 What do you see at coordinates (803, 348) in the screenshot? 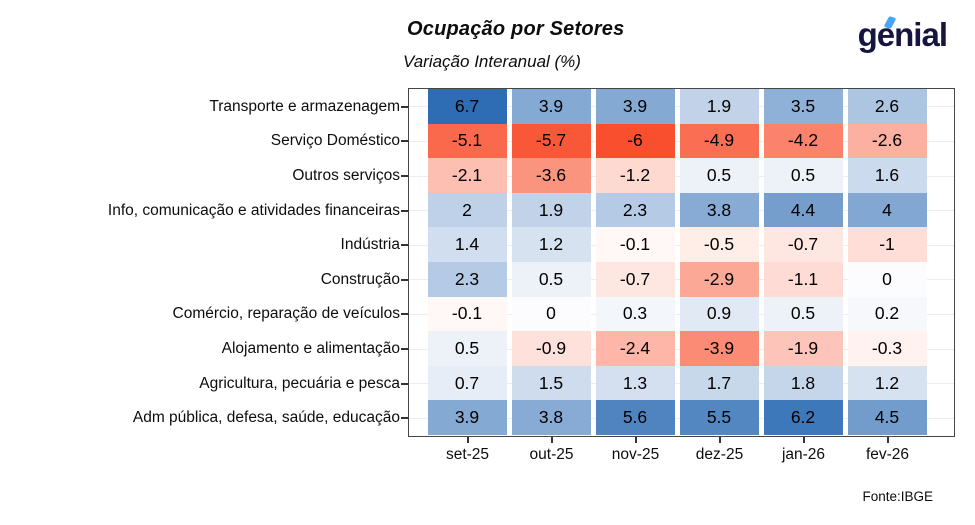
I see `heatmap-cell: -1.9` at bounding box center [803, 348].